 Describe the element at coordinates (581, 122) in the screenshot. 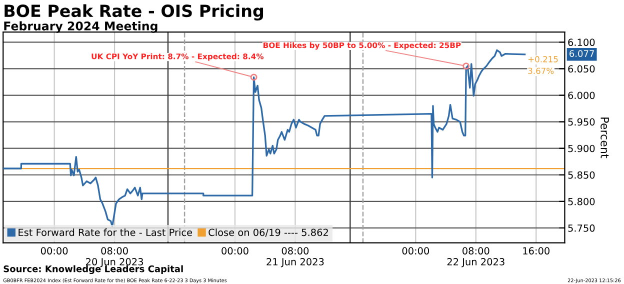

I see `y-tick-label: 5.950` at that location.